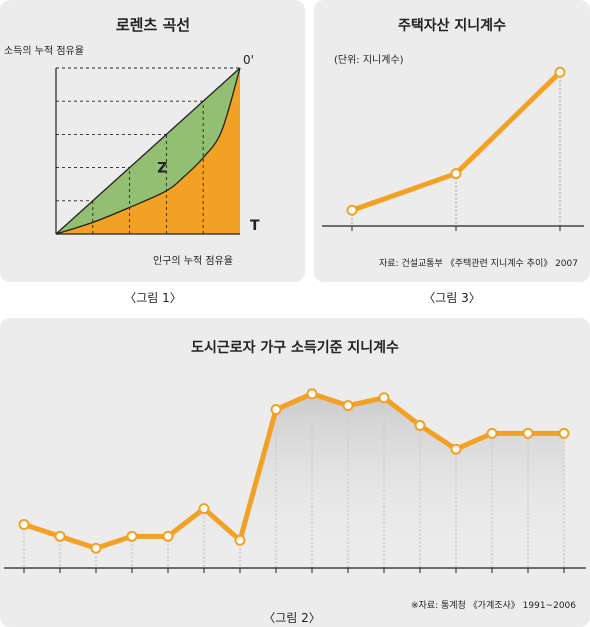  What do you see at coordinates (452, 25) in the screenshot?
I see `housing-title: 주택자산 지니계수` at bounding box center [452, 25].